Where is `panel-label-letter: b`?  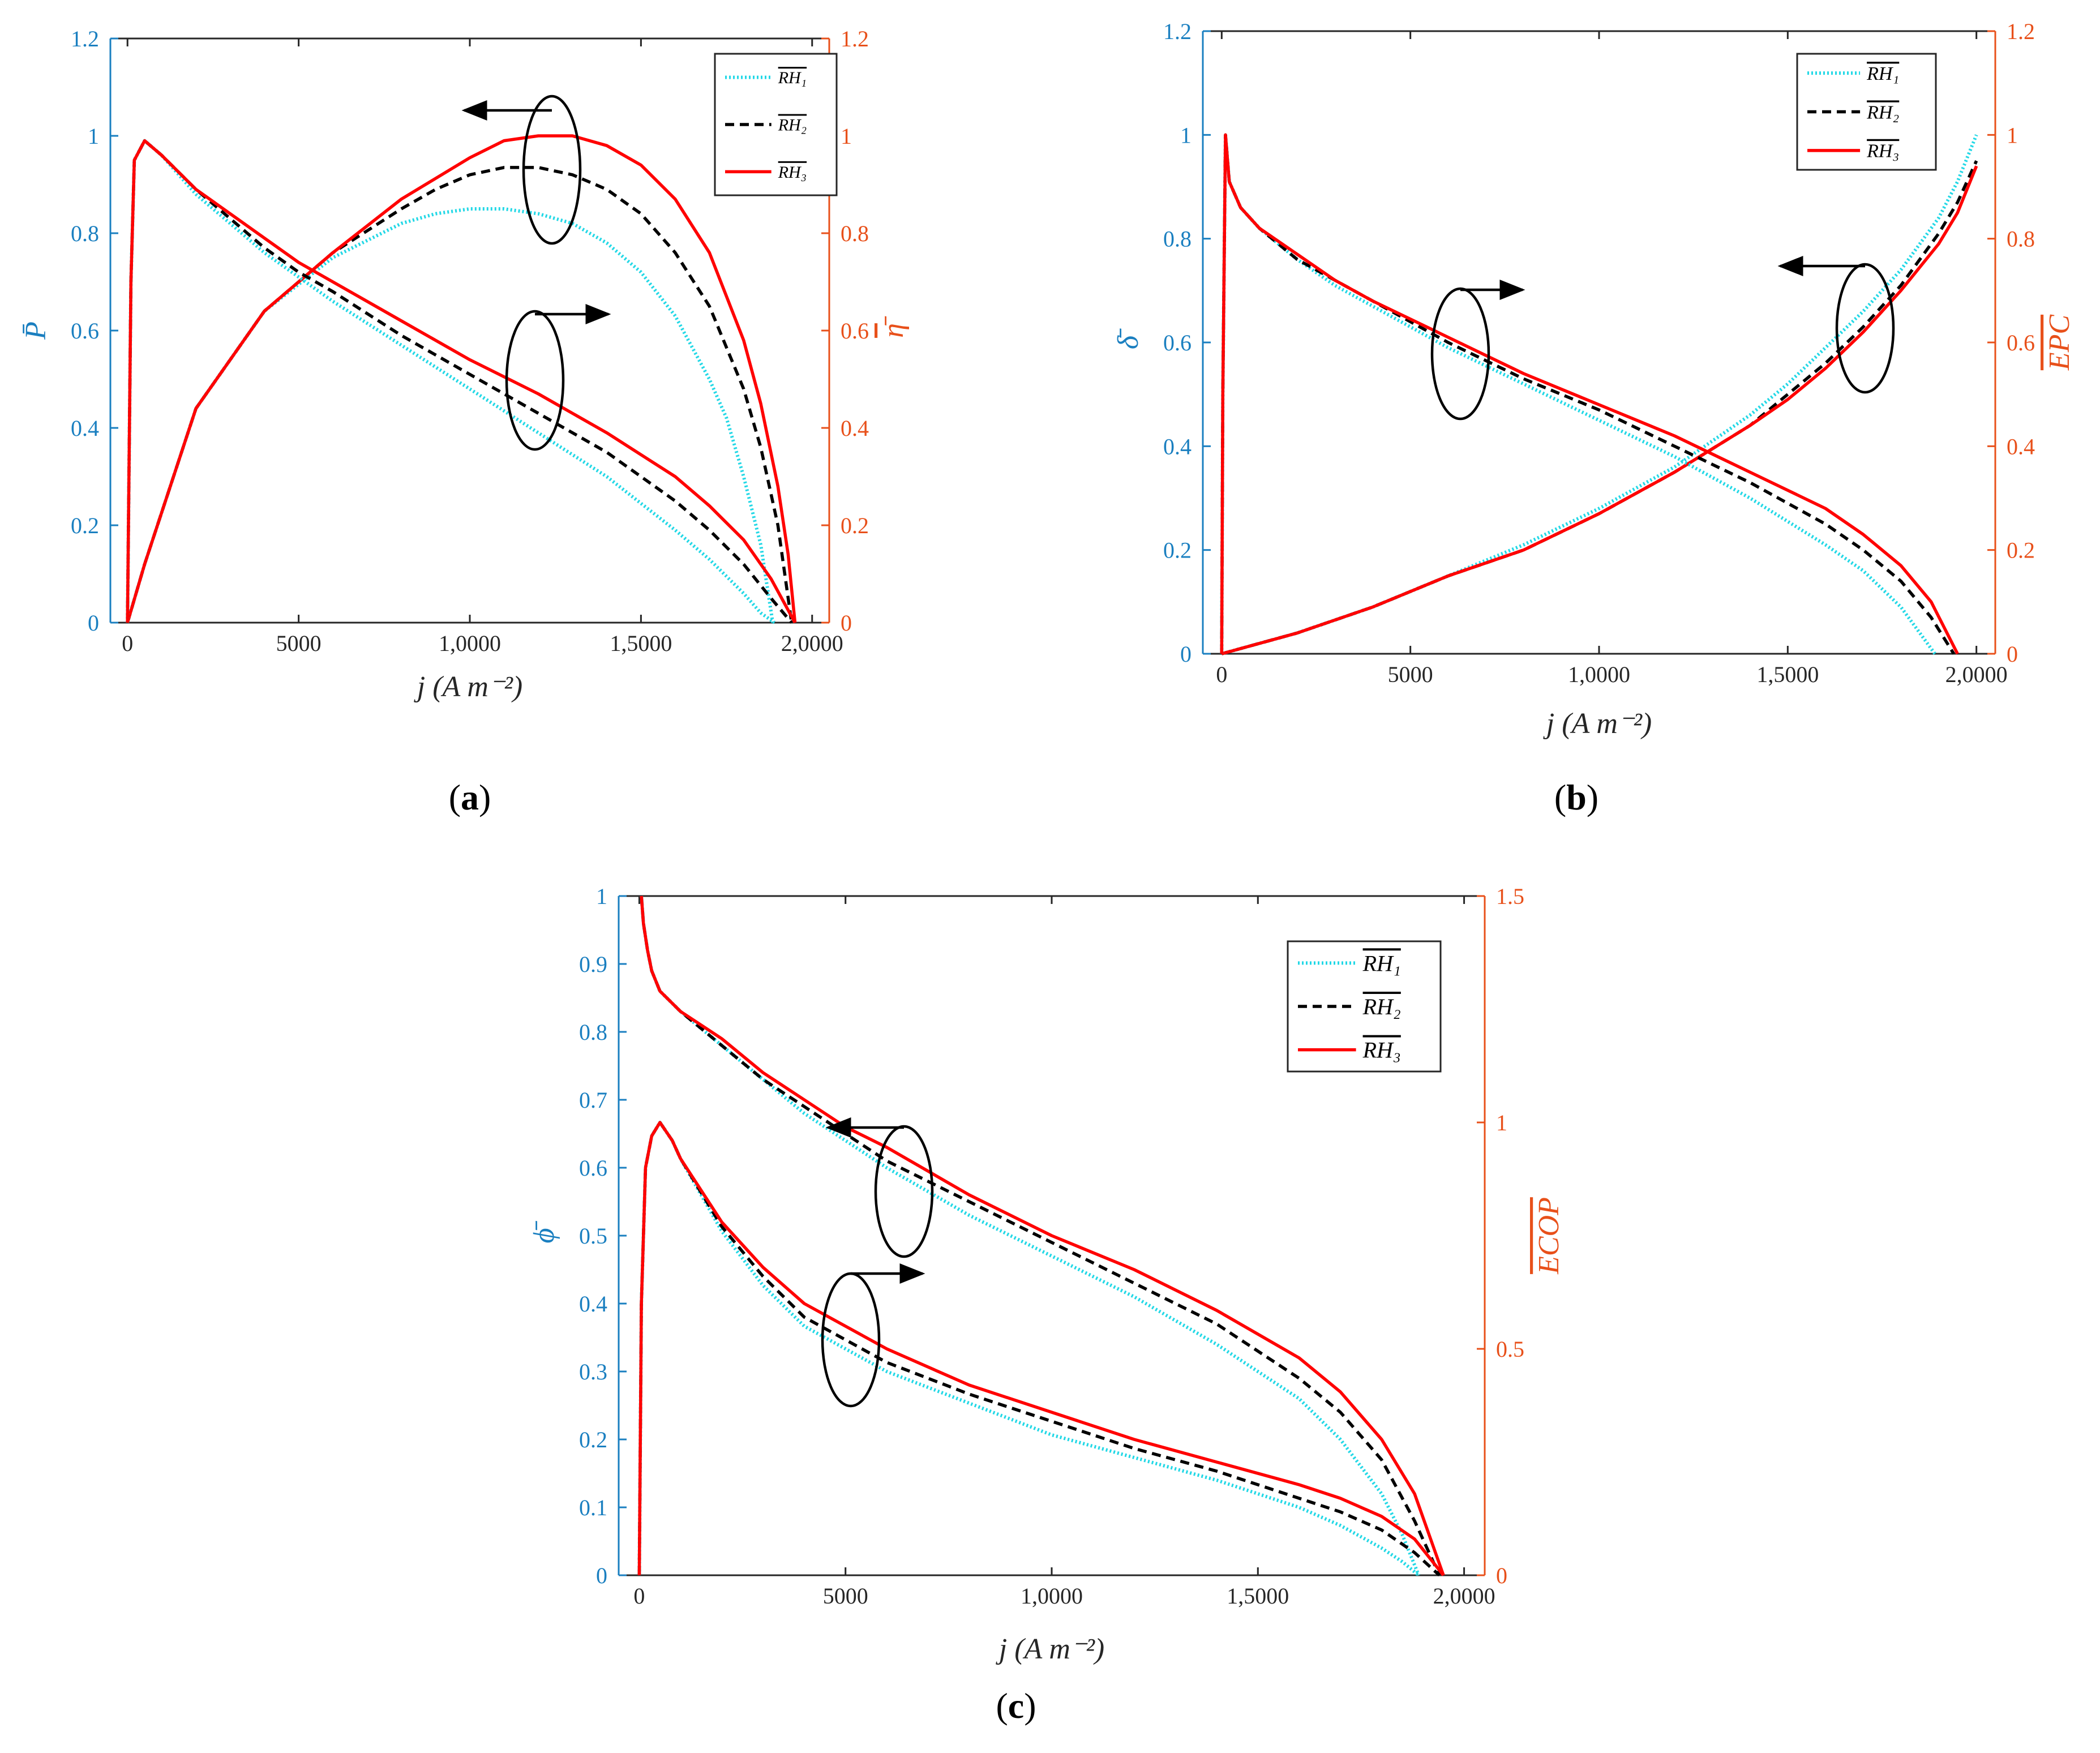 panel-label-letter: b is located at coordinates (1576, 797).